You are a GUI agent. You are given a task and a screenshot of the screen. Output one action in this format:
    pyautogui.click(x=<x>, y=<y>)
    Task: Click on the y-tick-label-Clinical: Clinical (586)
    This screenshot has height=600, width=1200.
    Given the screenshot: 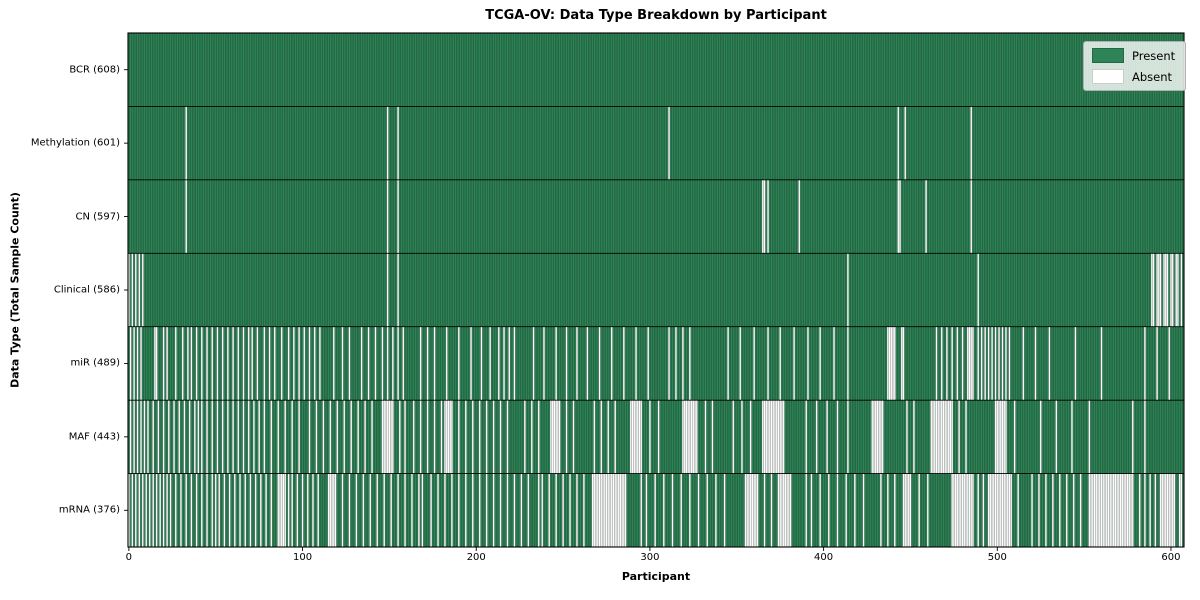 What is the action you would take?
    pyautogui.click(x=86, y=290)
    